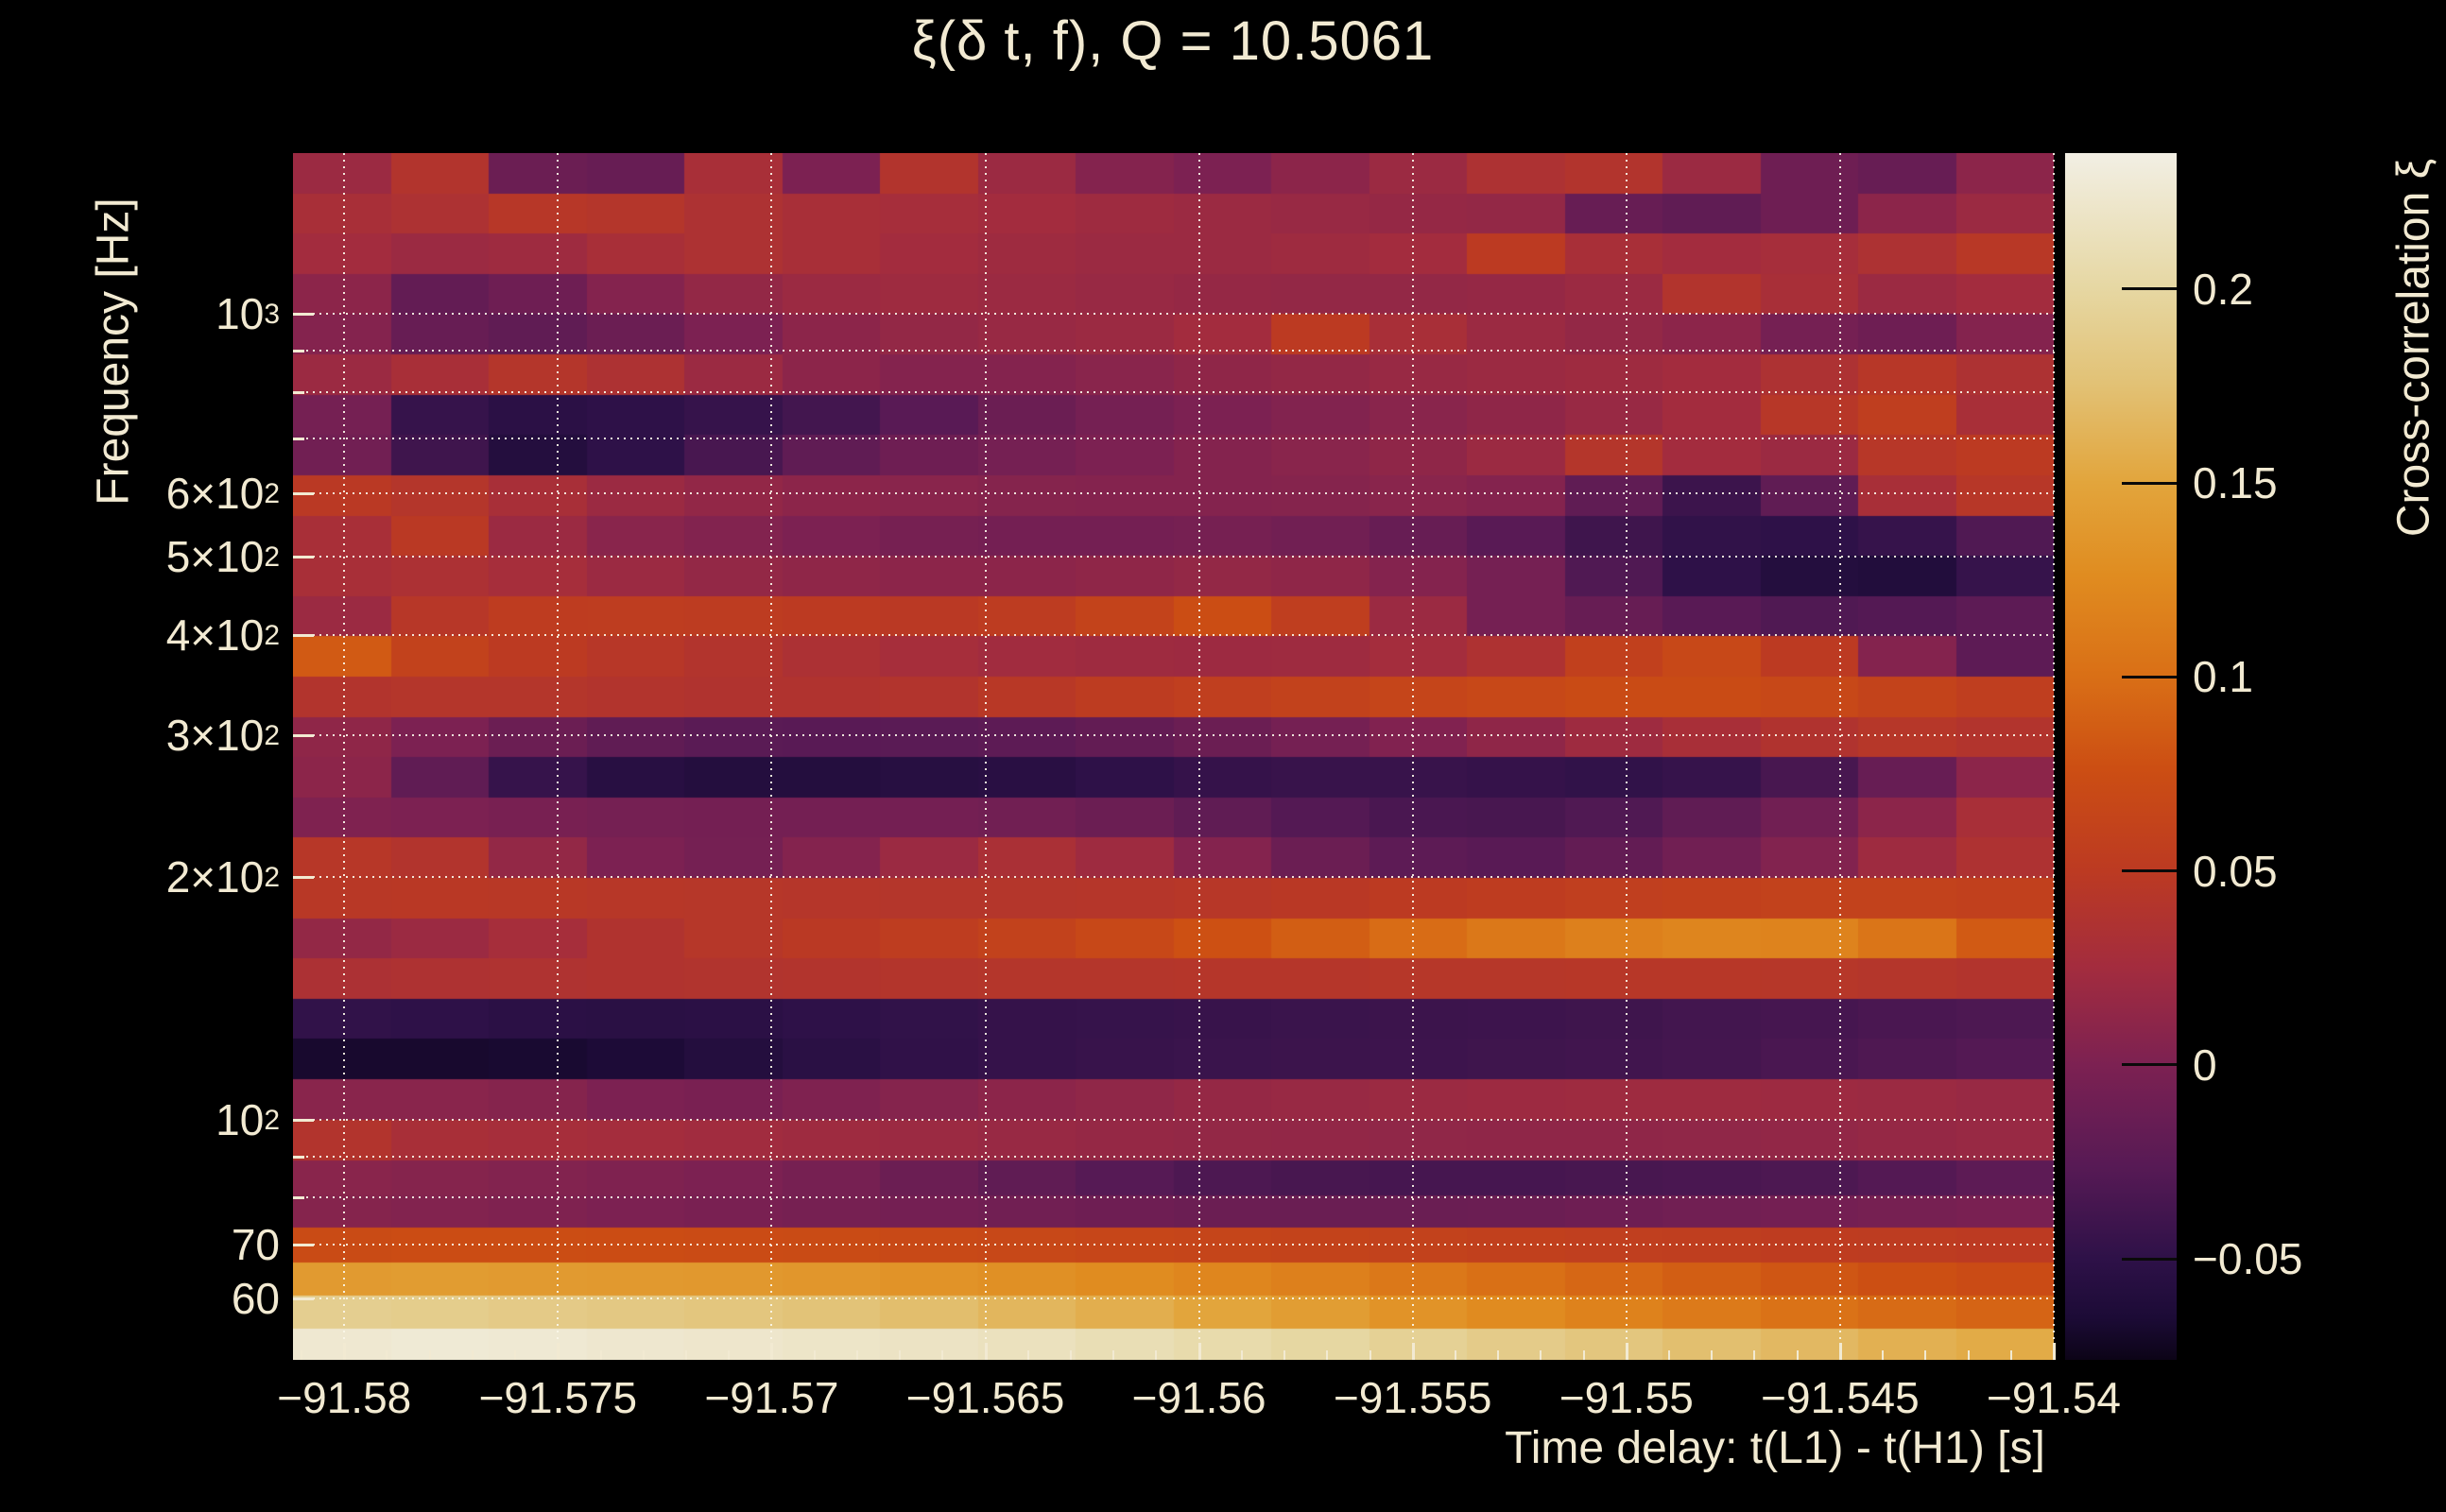 Image resolution: width=2446 pixels, height=1512 pixels. I want to click on colorbar-tick-label: 0.05, so click(2236, 871).